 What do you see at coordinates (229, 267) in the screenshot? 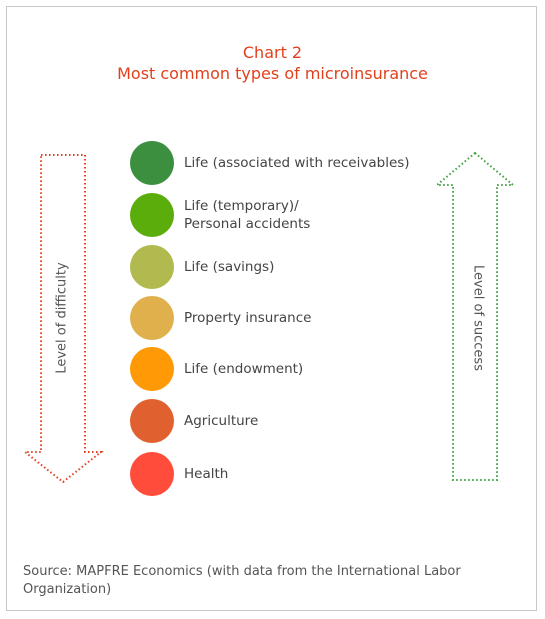
I see `category-label: Life (savings)` at bounding box center [229, 267].